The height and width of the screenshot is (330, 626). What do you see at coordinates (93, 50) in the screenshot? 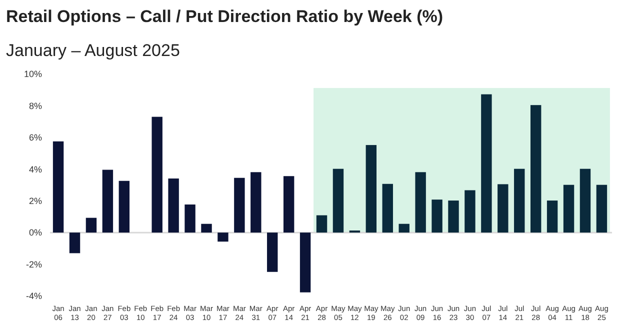
I see `chart-subtitle: January – August 2025` at bounding box center [93, 50].